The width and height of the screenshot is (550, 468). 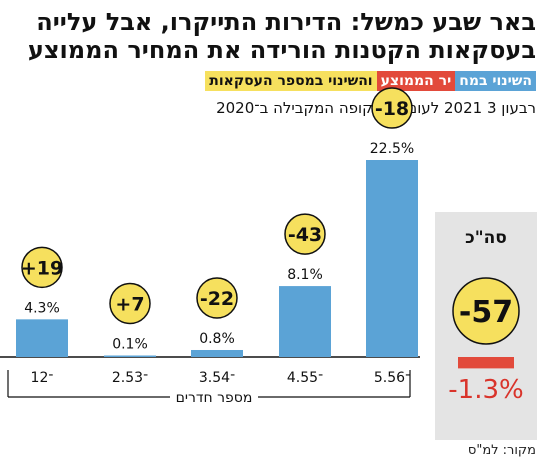 What do you see at coordinates (42, 378) in the screenshot?
I see `category-label-1: 1־2` at bounding box center [42, 378].